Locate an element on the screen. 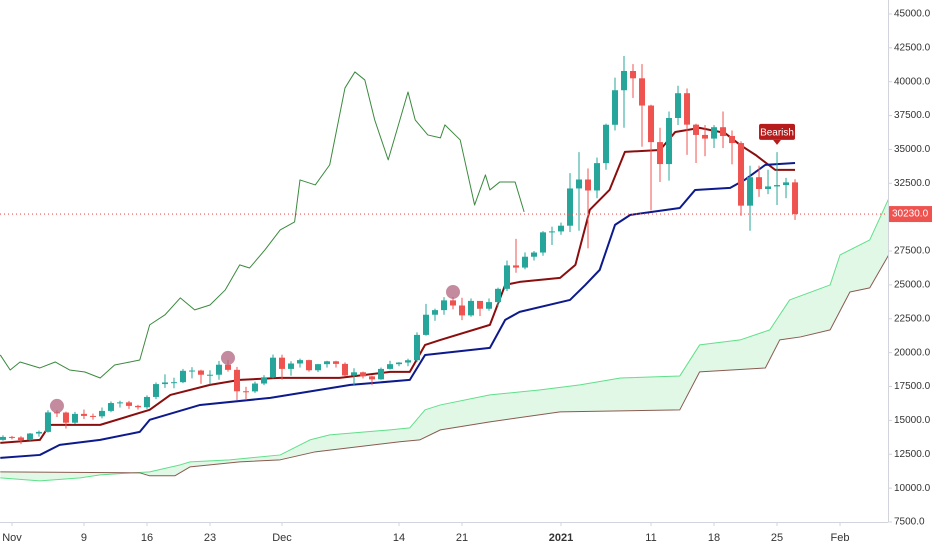 The image size is (932, 550). annotation-pointer is located at coordinates (777, 142).